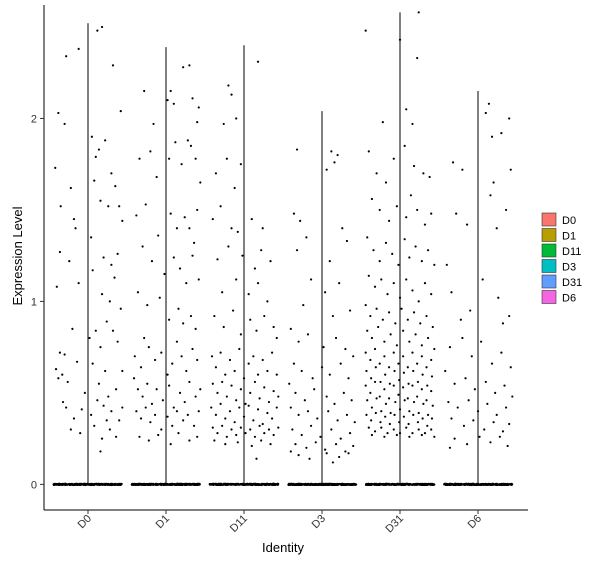 This screenshot has width=600, height=568. I want to click on legend-label-d0: D0, so click(569, 221).